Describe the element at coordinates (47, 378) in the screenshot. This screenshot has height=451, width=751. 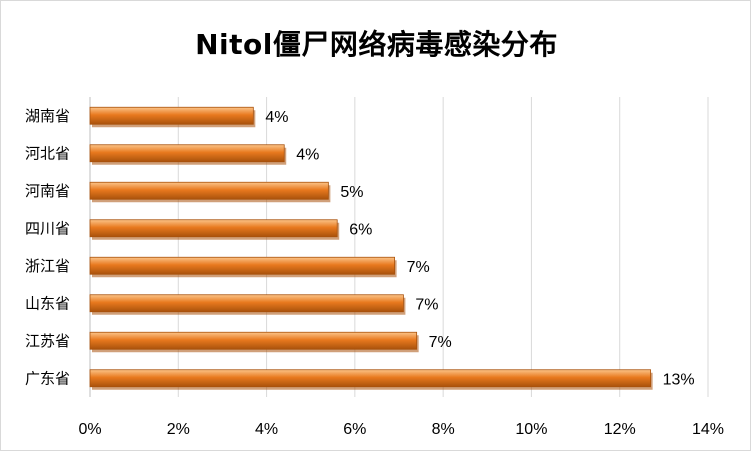
I see `category-label: 广东省` at that location.